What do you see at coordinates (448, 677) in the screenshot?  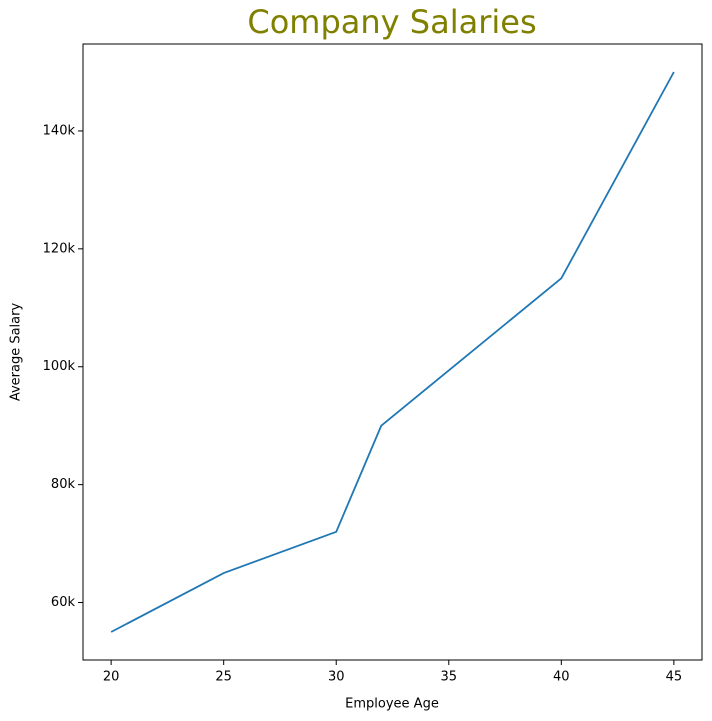 I see `x-tick-label: 35` at bounding box center [448, 677].